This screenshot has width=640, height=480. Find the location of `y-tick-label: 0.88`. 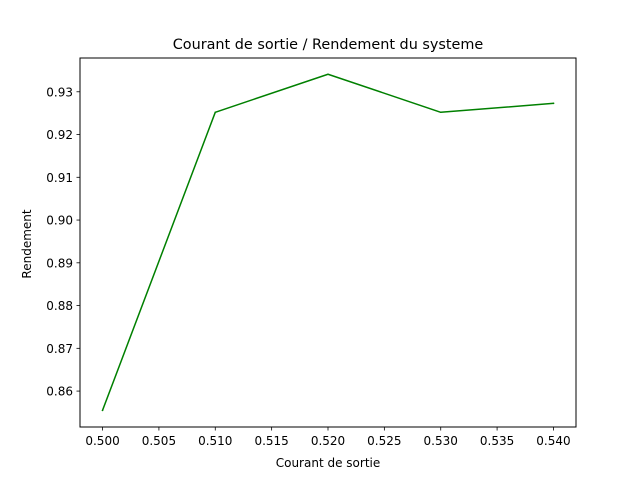

y-tick-label: 0.88 is located at coordinates (59, 306).